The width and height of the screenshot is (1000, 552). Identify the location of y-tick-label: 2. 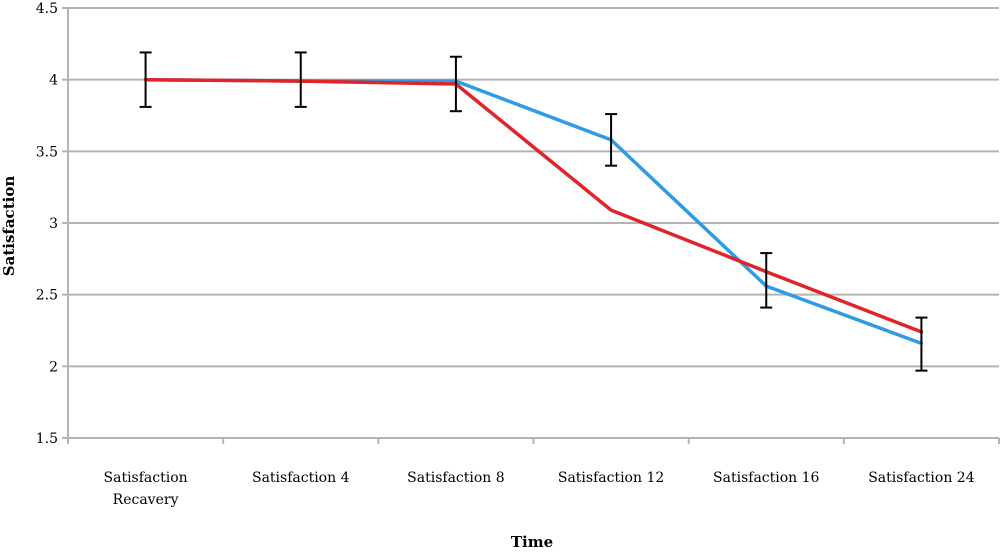
(53, 367).